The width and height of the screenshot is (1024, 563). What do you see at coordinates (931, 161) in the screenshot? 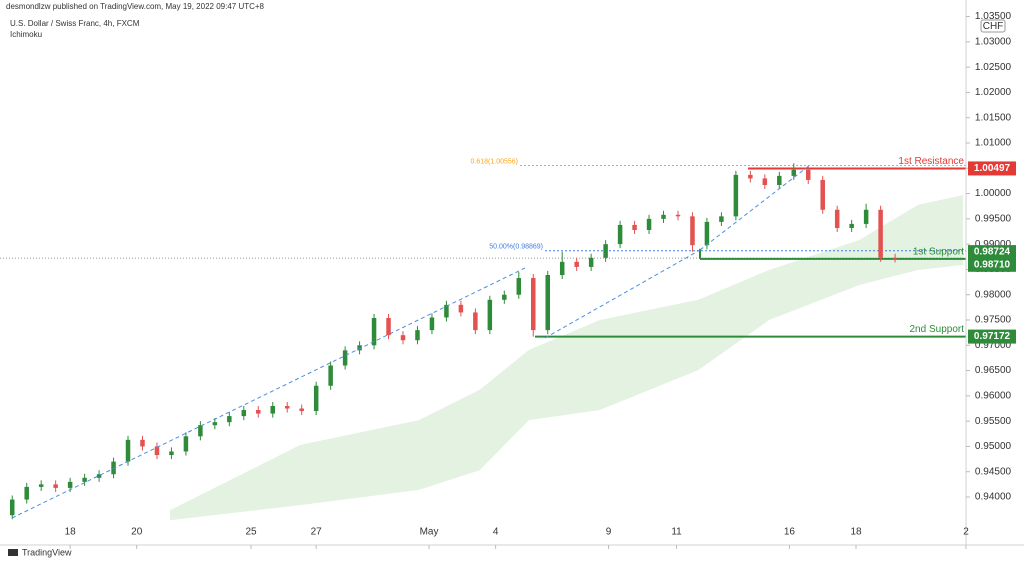
I see `level-name: 1st Resistance` at bounding box center [931, 161].